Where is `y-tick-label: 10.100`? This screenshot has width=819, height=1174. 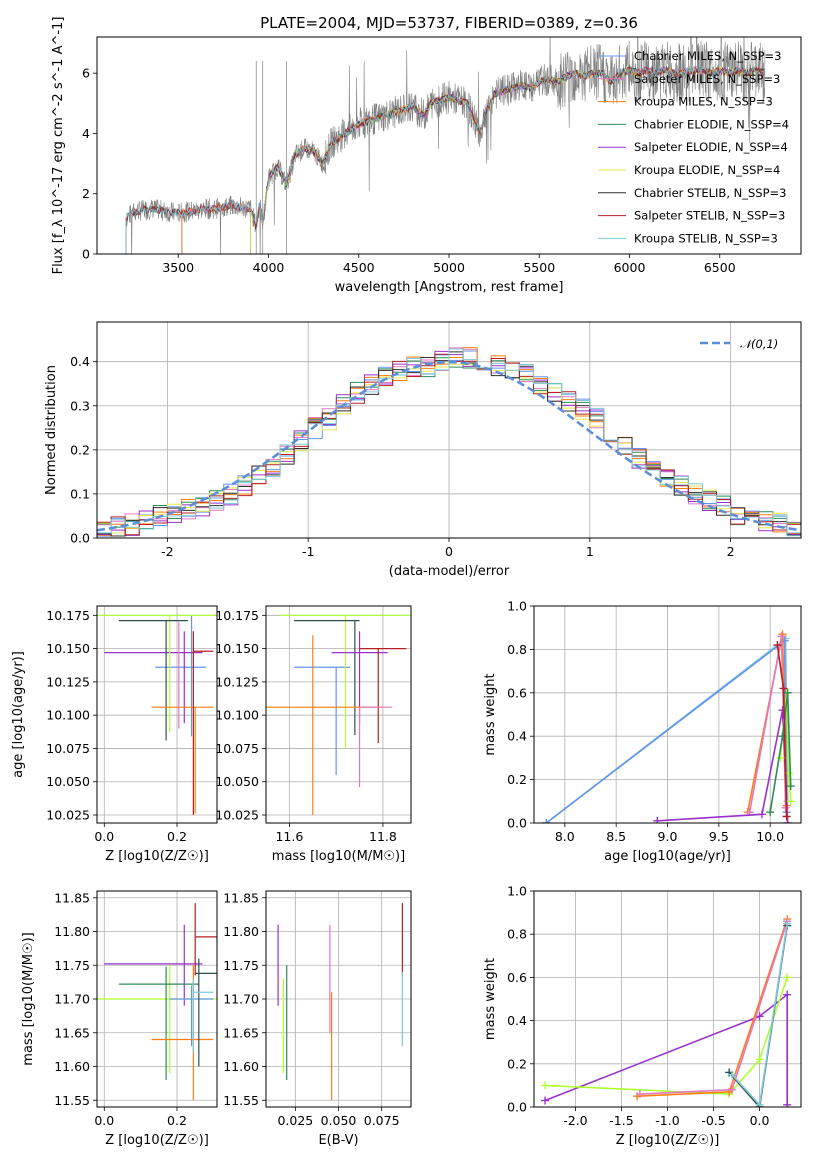
y-tick-label: 10.100 is located at coordinates (68, 715).